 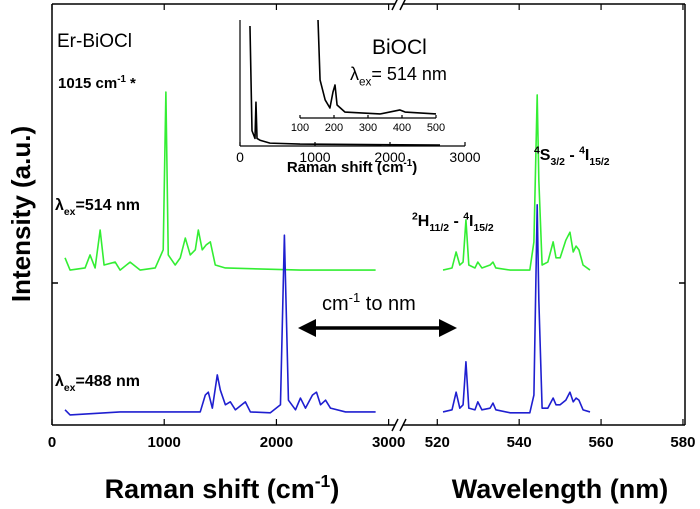 What do you see at coordinates (409, 74) in the screenshot?
I see `text-part: = 514 nm` at bounding box center [409, 74].